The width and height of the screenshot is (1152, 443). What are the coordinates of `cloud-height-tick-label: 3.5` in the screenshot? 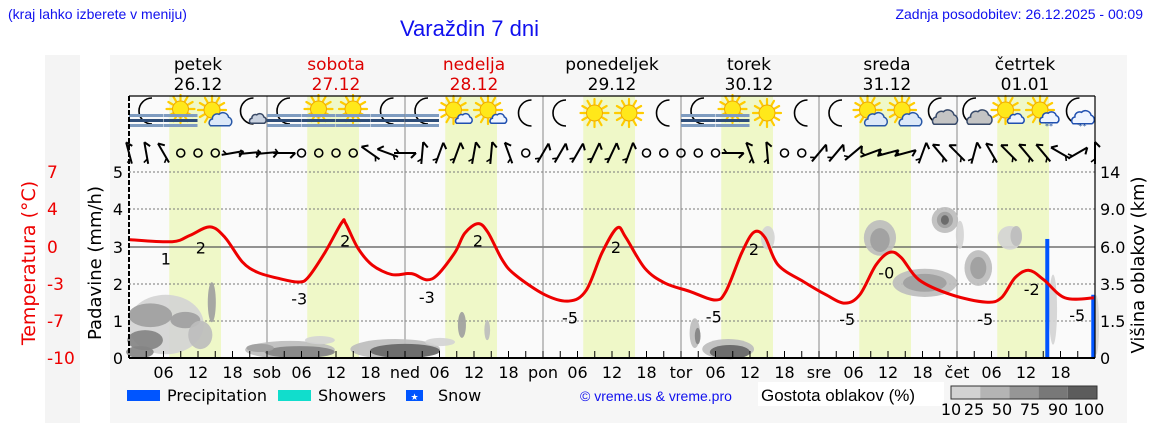 It's located at (1112, 284).